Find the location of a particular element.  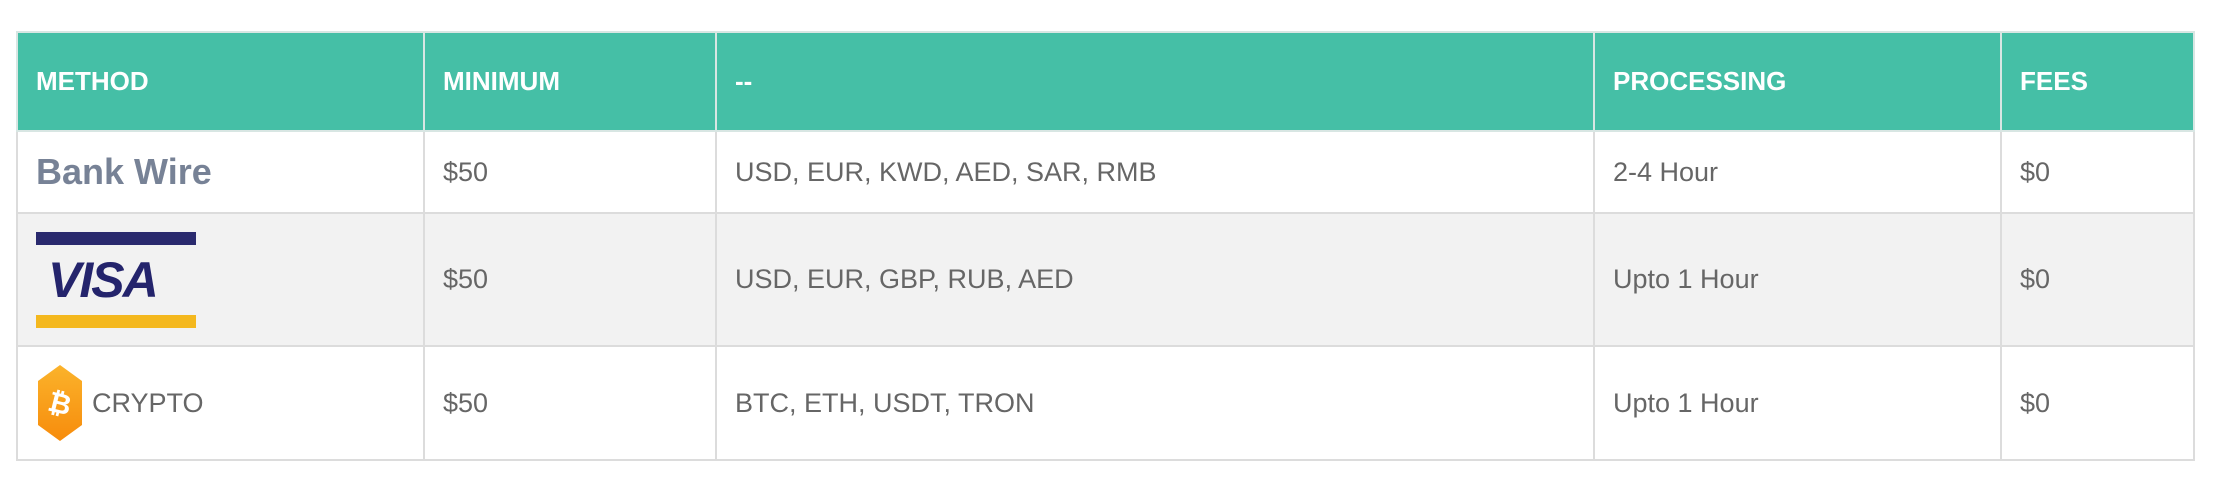

visa-logo: VISA is located at coordinates (116, 279).